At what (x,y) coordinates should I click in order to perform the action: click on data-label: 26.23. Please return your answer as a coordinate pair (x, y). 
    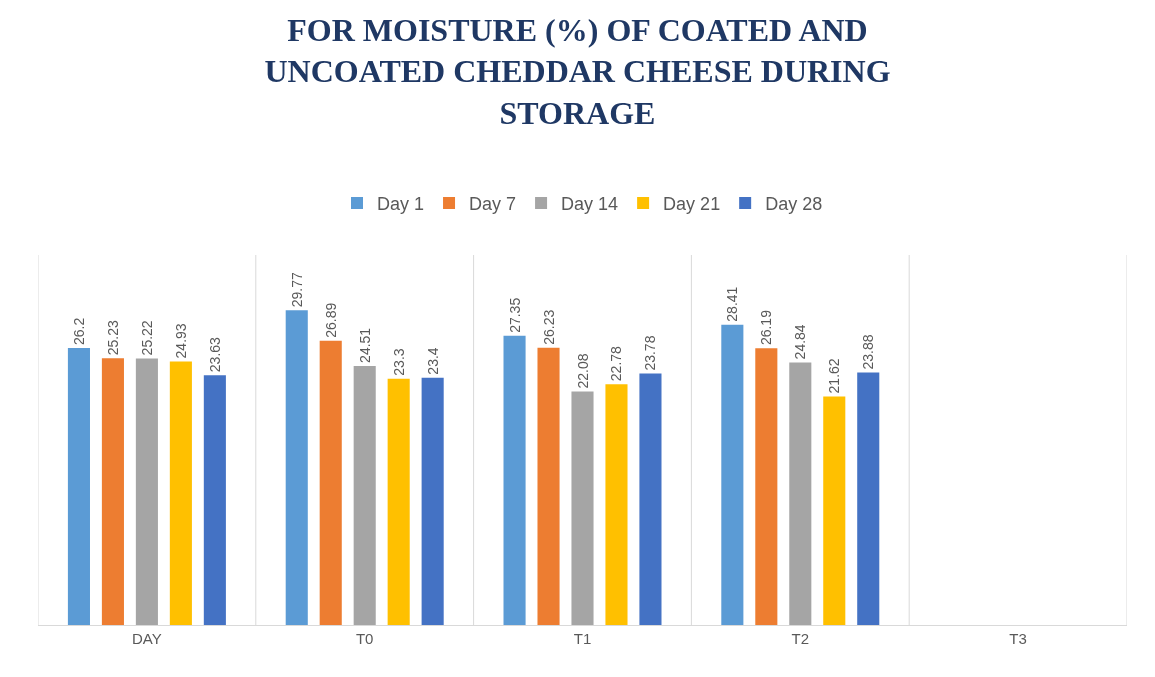
    Looking at the image, I should click on (548, 327).